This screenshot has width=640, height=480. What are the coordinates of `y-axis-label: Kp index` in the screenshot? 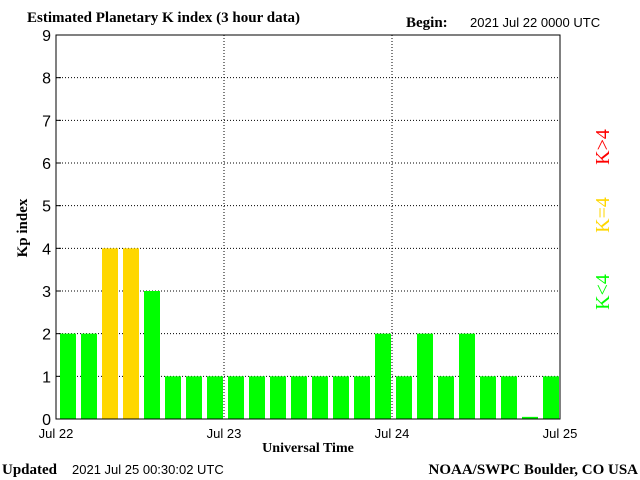 It's located at (23, 227).